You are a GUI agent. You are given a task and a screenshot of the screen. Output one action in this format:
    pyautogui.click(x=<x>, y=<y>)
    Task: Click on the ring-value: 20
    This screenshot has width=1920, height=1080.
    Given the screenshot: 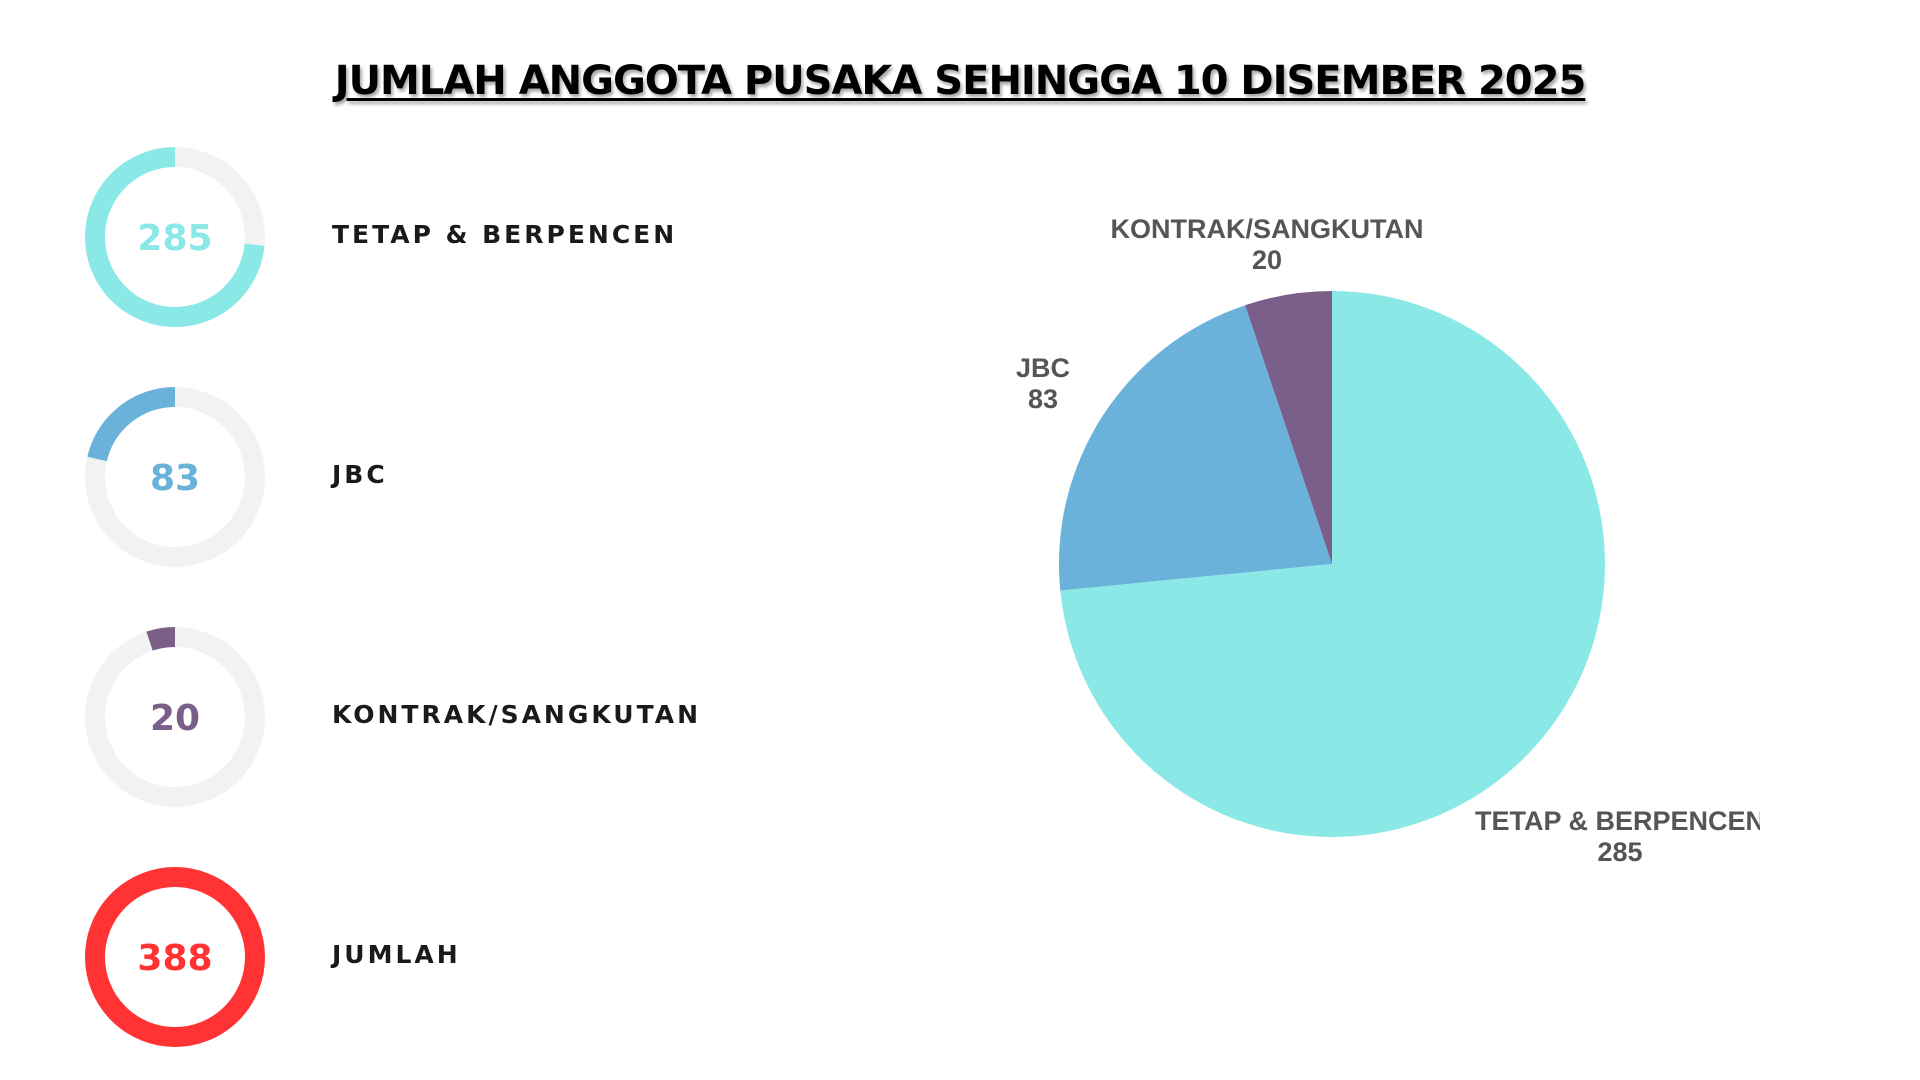 What is the action you would take?
    pyautogui.click(x=175, y=718)
    